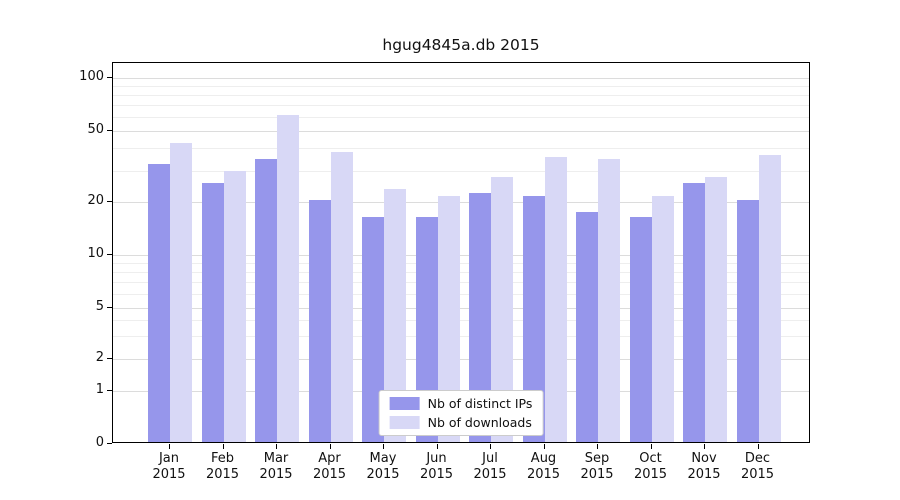  What do you see at coordinates (436, 466) in the screenshot?
I see `x-tick-label: Jun 2015` at bounding box center [436, 466].